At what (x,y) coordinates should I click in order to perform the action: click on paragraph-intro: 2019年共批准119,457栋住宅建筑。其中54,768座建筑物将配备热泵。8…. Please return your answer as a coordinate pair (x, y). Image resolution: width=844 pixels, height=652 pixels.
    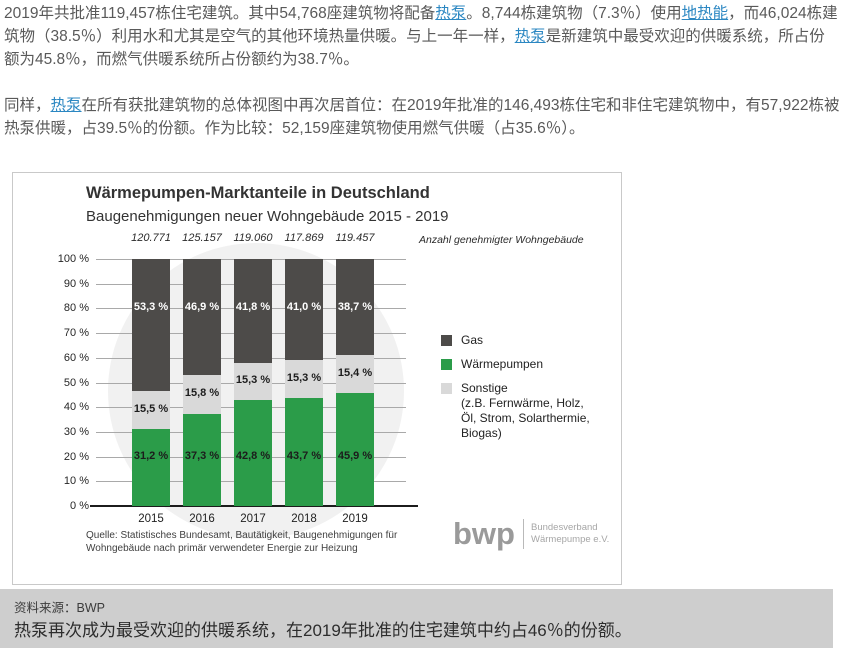
    Looking at the image, I should click on (422, 36).